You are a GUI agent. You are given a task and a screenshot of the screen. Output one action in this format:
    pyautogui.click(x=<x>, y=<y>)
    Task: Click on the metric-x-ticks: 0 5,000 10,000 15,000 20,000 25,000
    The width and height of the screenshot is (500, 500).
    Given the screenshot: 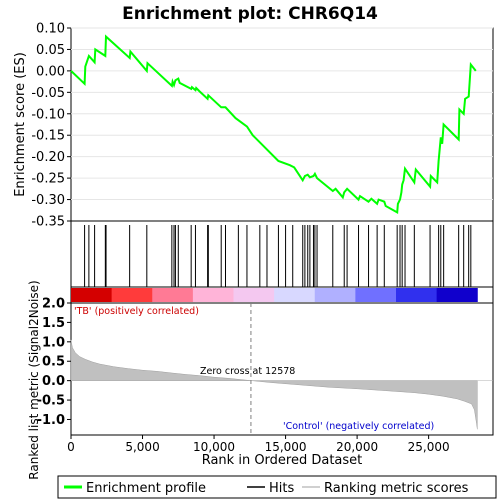 What is the action you would take?
    pyautogui.click(x=258, y=444)
    